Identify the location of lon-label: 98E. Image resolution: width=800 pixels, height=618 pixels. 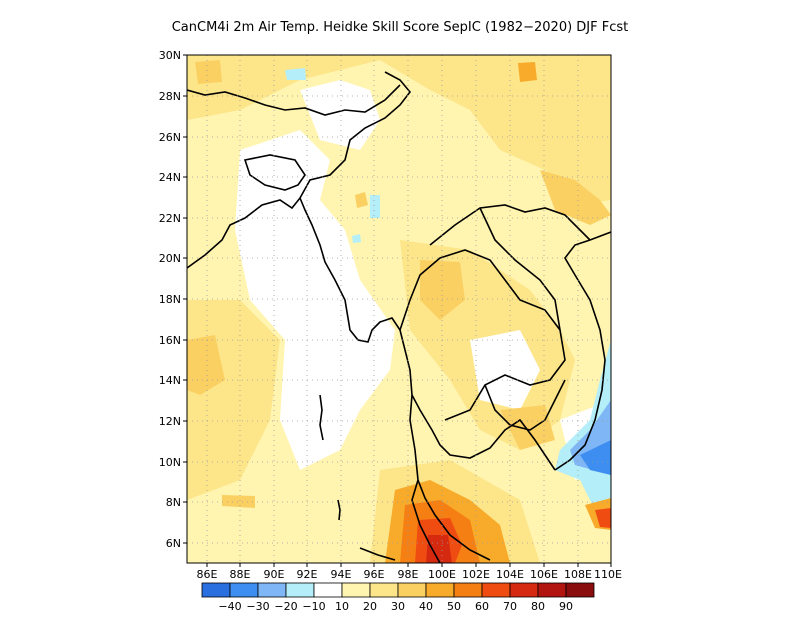
(408, 574).